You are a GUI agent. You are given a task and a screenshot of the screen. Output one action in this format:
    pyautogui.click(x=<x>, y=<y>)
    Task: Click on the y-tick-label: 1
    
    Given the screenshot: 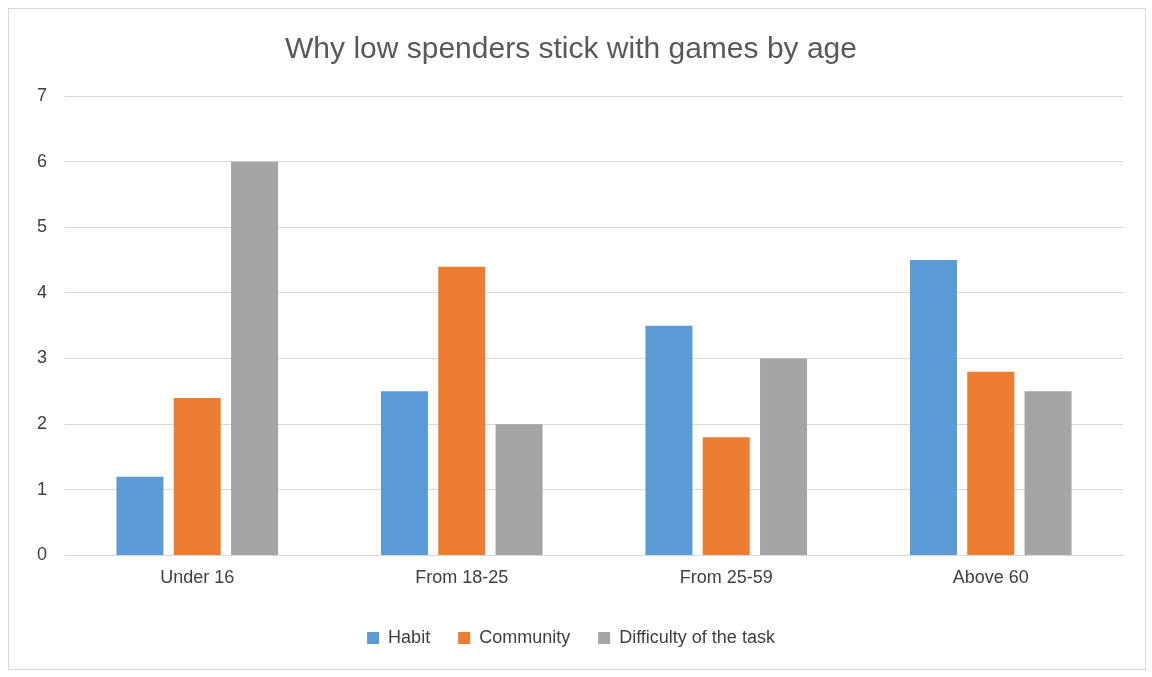 What is the action you would take?
    pyautogui.click(x=42, y=488)
    